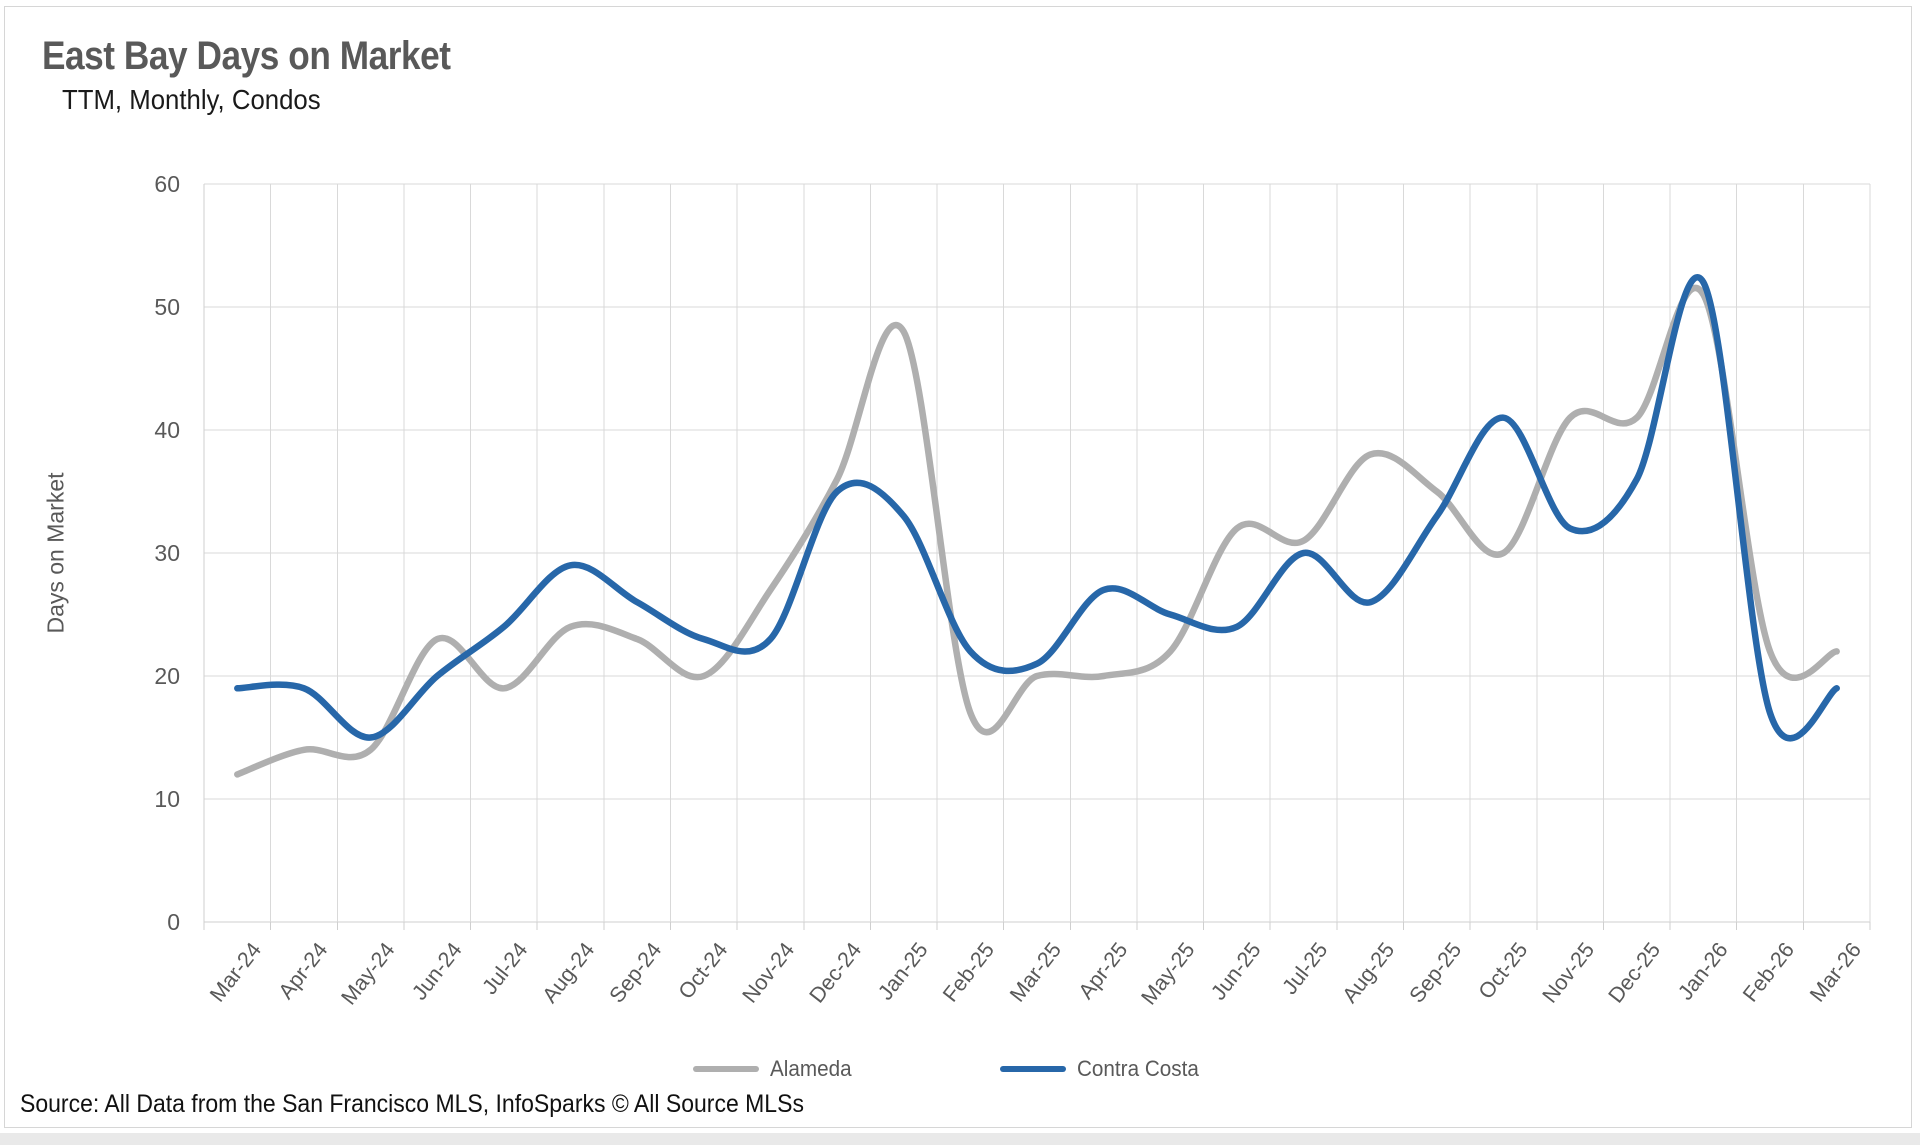 The width and height of the screenshot is (1920, 1145). I want to click on legend-label-alameda: Alameda, so click(811, 1068).